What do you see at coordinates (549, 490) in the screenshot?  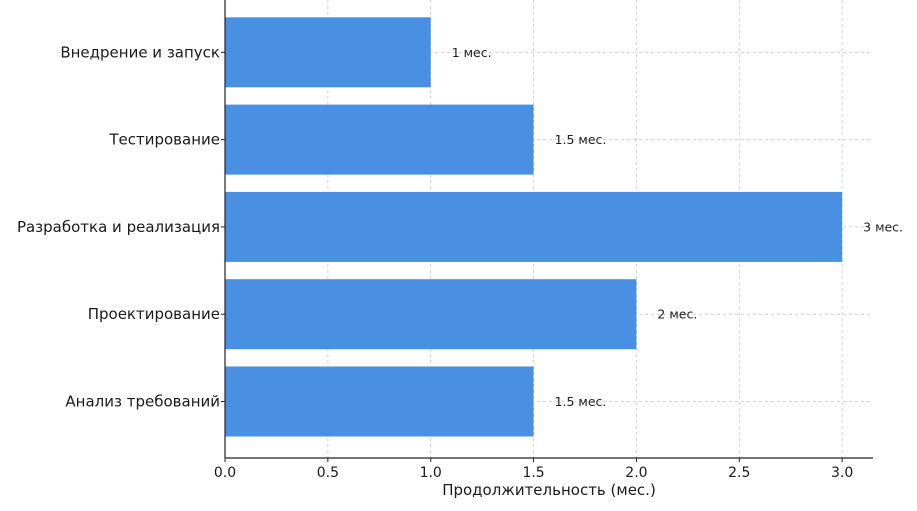 I see `x-axis-title: Продолжительность (мес.)` at bounding box center [549, 490].